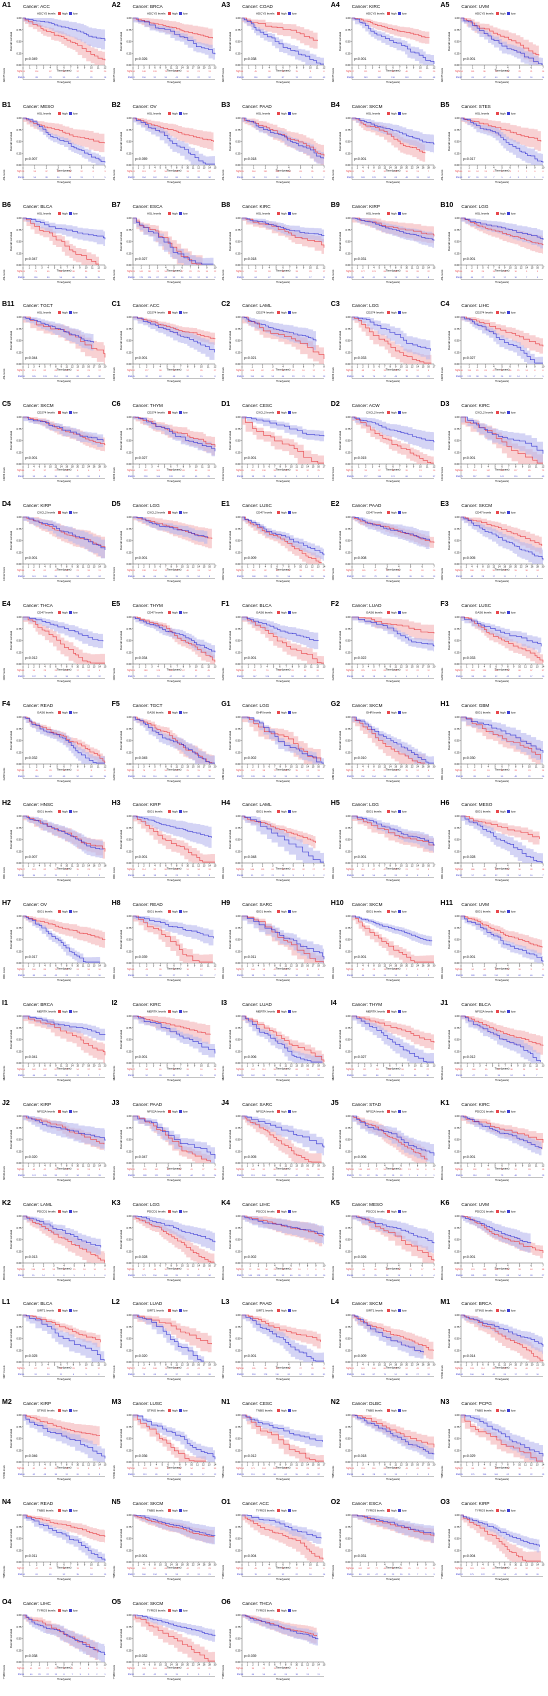 Image resolution: width=548 pixels, height=1696 pixels. Describe the element at coordinates (373, 172) in the screenshot. I see `risk-count-high: 53` at that location.